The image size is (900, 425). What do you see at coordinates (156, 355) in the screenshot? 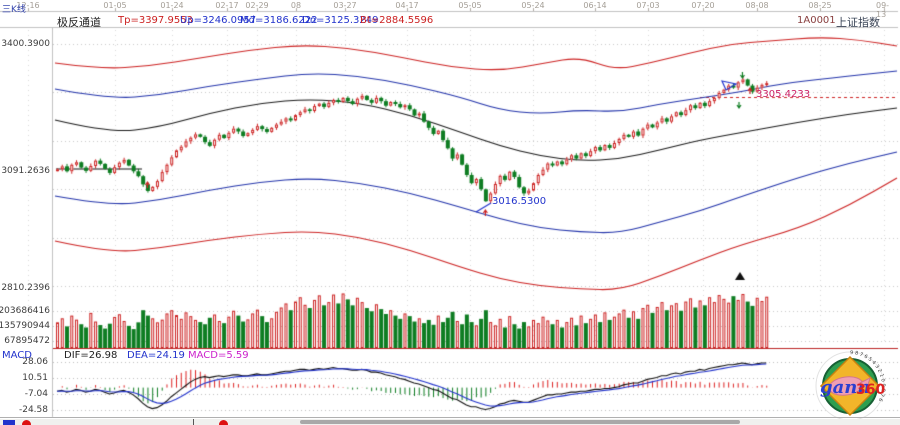
I see `macd-dea-value: DEA=24.19` at bounding box center [156, 355].